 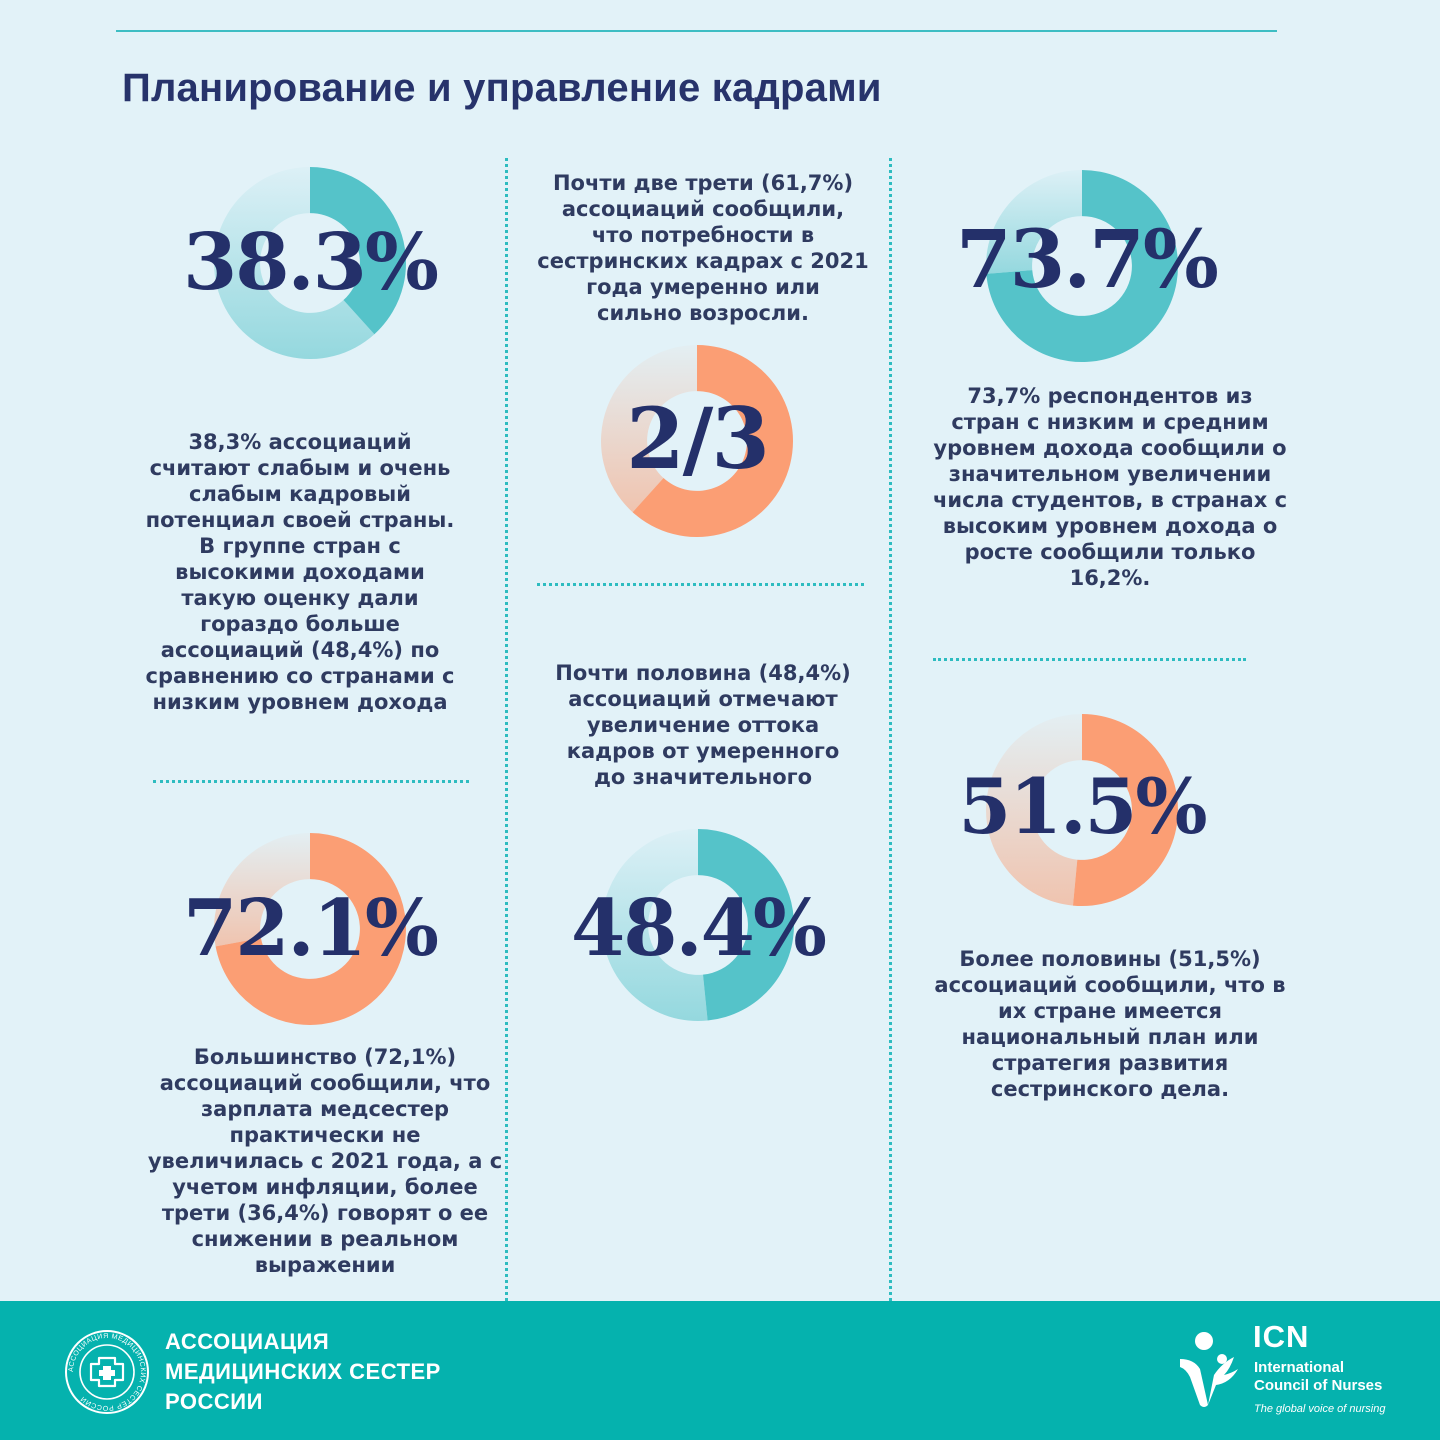 What do you see at coordinates (506, 729) in the screenshot?
I see `column-divider-left` at bounding box center [506, 729].